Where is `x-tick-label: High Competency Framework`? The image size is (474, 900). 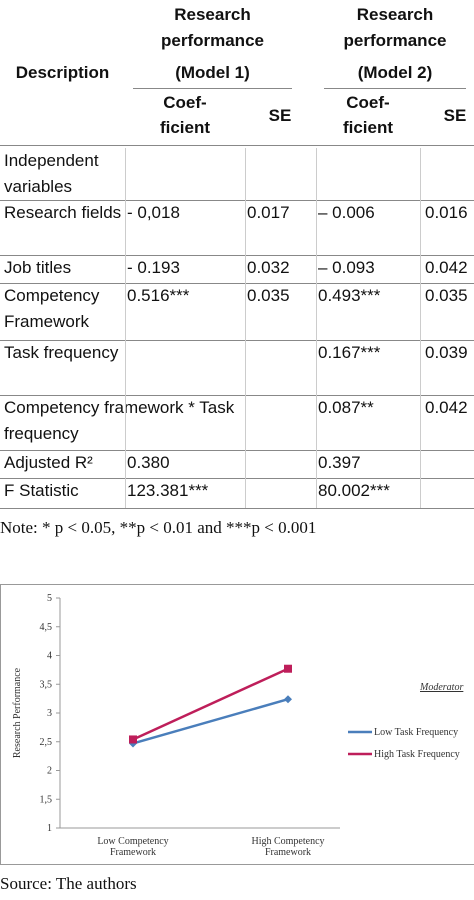
x-tick-label: High Competency Framework is located at coordinates (287, 847).